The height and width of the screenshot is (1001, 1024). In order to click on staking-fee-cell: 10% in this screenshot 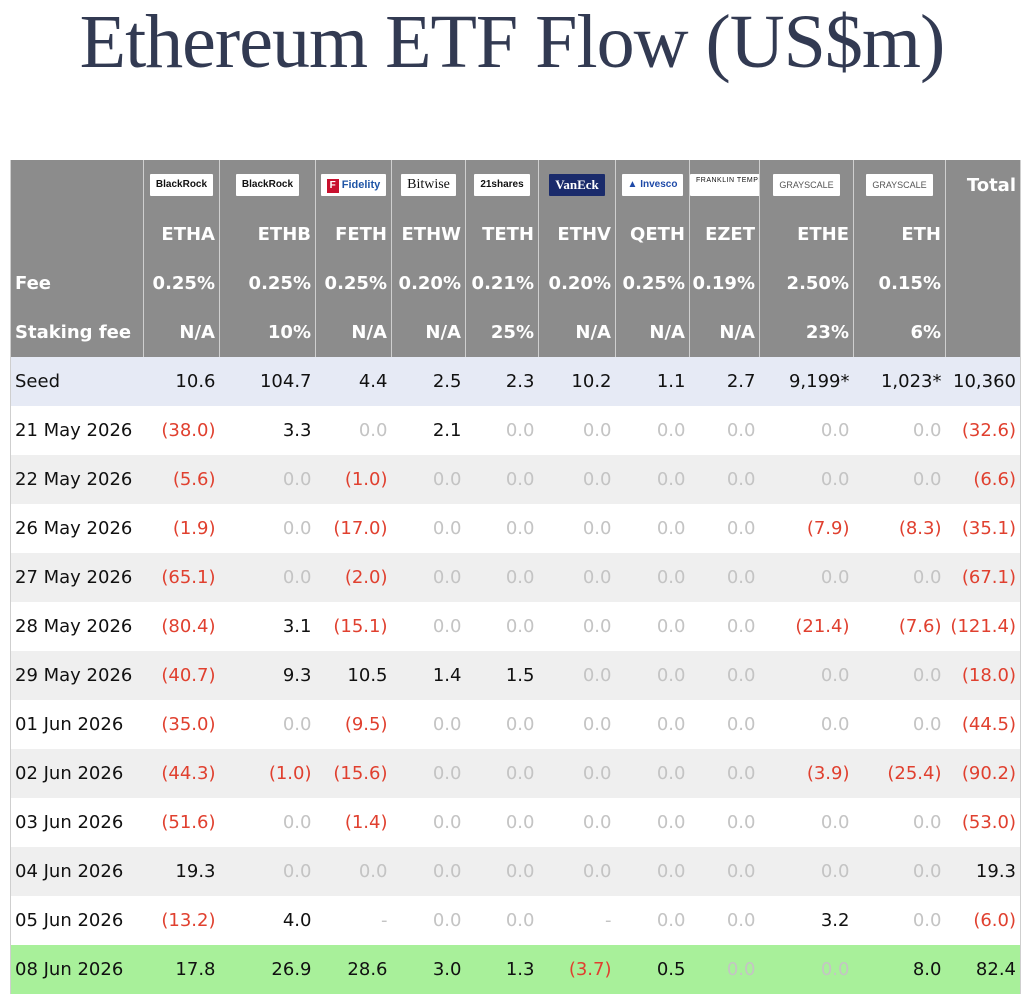, I will do `click(267, 332)`.